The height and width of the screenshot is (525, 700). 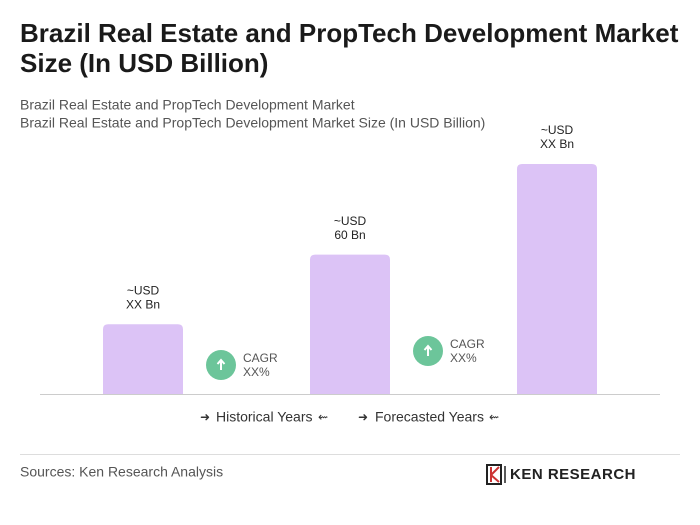 I want to click on source: Sources: Ken Research Analysis, so click(x=121, y=472).